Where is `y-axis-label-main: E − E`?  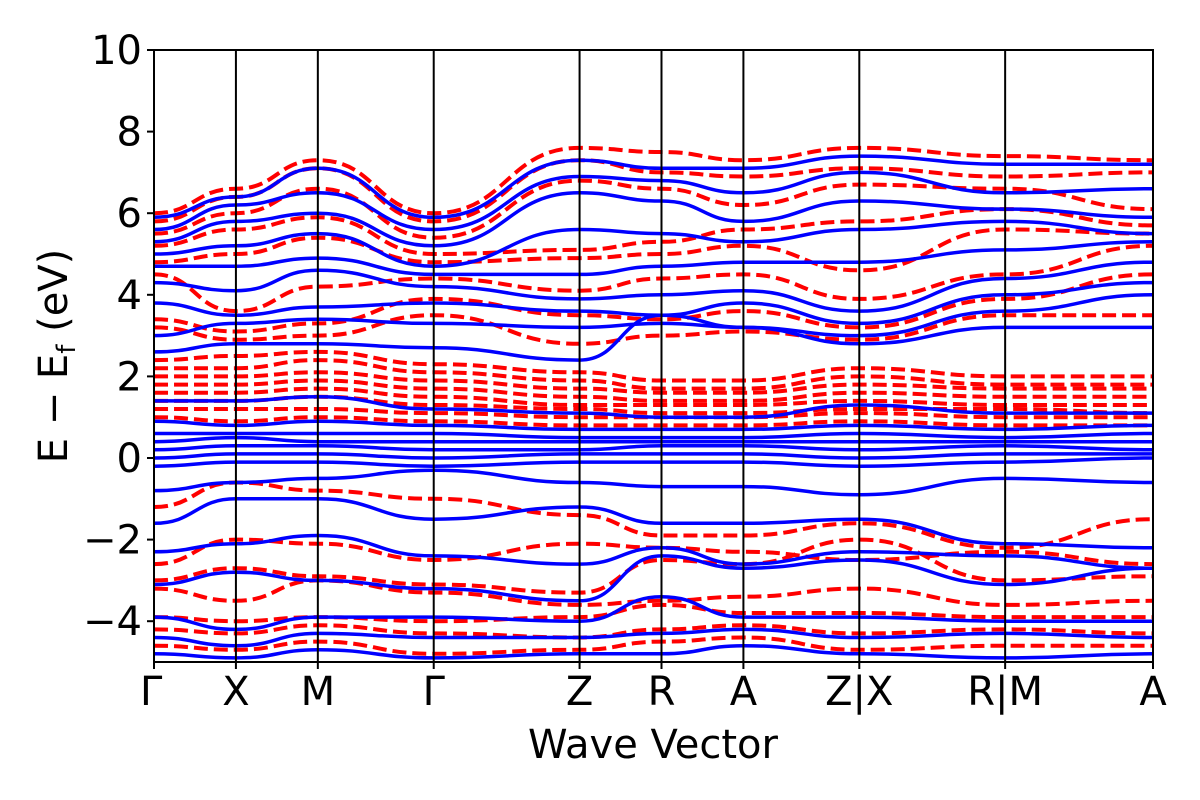 y-axis-label-main: E − E is located at coordinates (54, 409).